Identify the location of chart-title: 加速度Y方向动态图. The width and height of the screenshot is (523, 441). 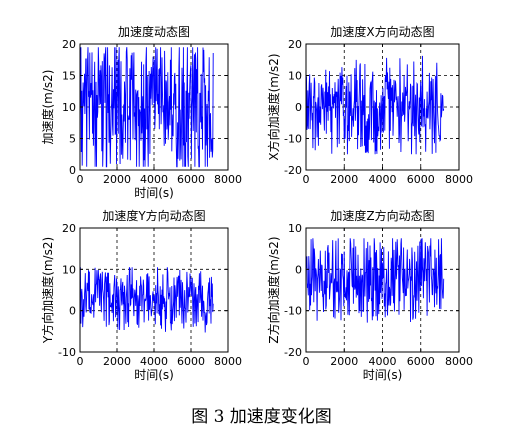
(153, 215).